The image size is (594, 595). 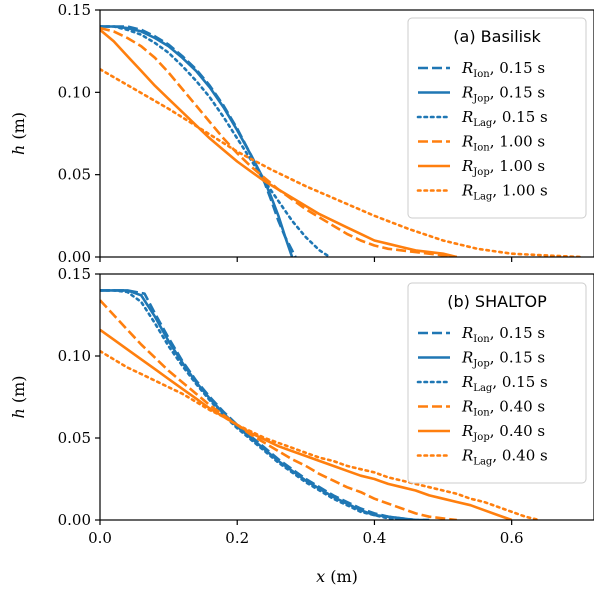 I want to click on x-axis-label: x (m), so click(x=337, y=576).